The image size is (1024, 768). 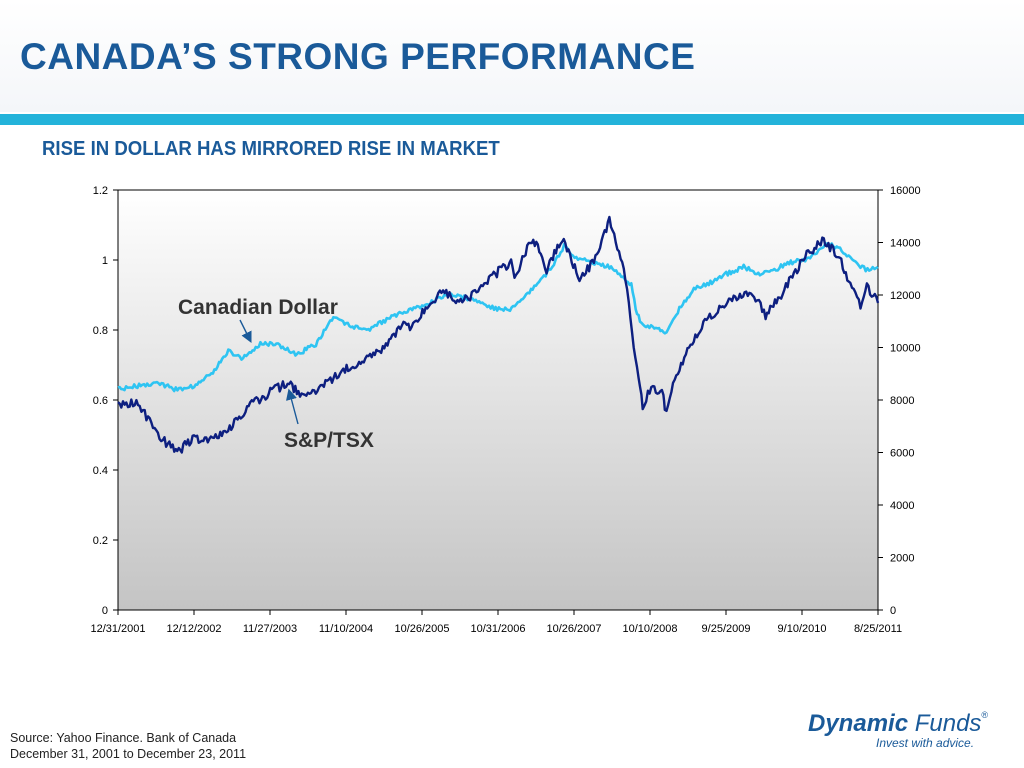 I want to click on x-tick-label: 10/26/2005, so click(x=421, y=629).